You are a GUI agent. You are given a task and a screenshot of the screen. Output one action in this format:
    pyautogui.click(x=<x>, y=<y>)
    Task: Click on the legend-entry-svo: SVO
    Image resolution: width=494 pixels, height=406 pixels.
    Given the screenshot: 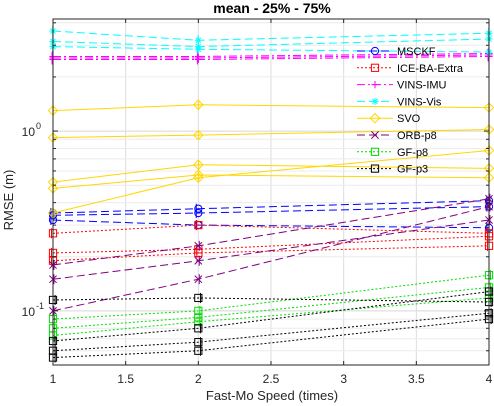 What is the action you would take?
    pyautogui.click(x=389, y=118)
    